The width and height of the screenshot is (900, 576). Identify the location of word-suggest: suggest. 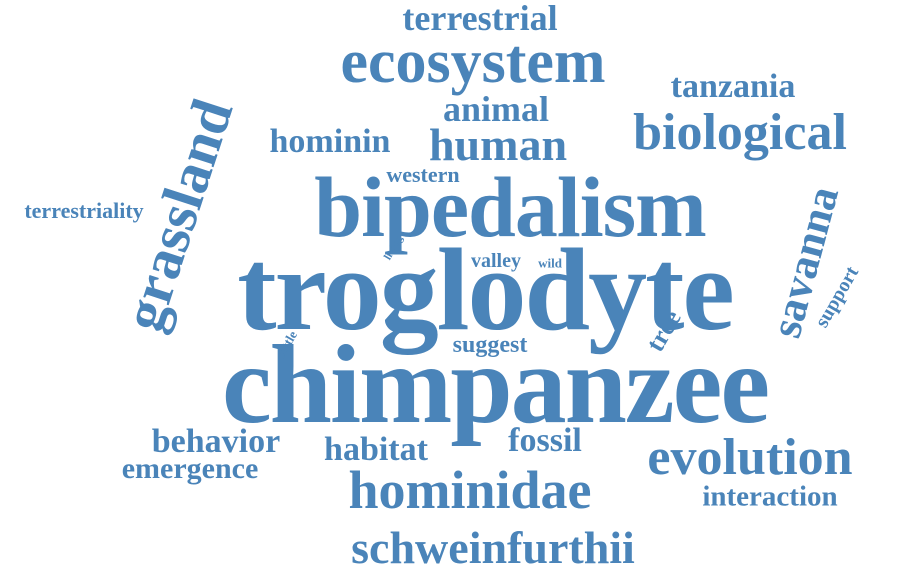
(490, 345).